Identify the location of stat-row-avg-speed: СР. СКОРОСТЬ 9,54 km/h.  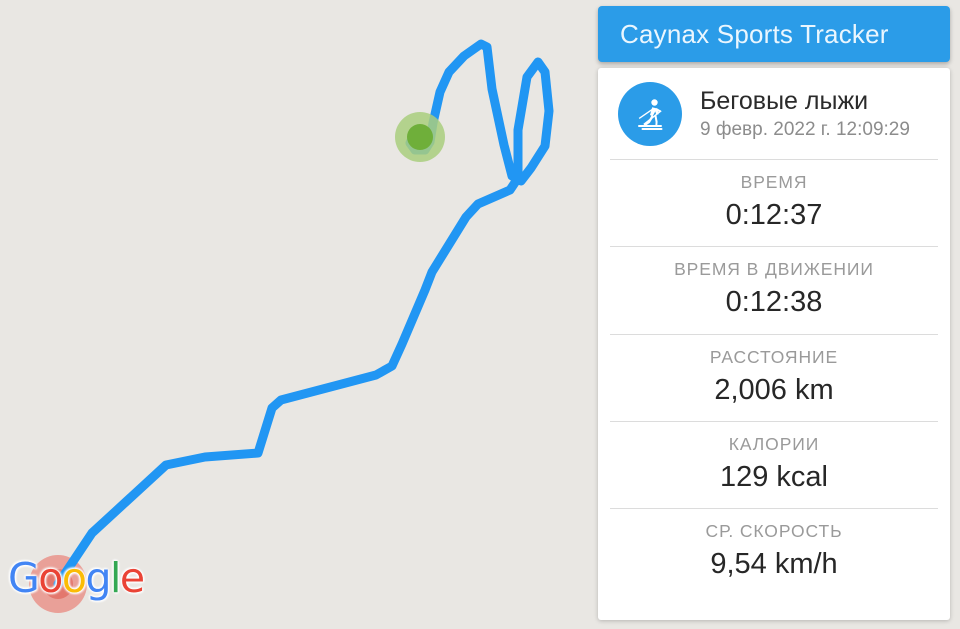
(774, 552).